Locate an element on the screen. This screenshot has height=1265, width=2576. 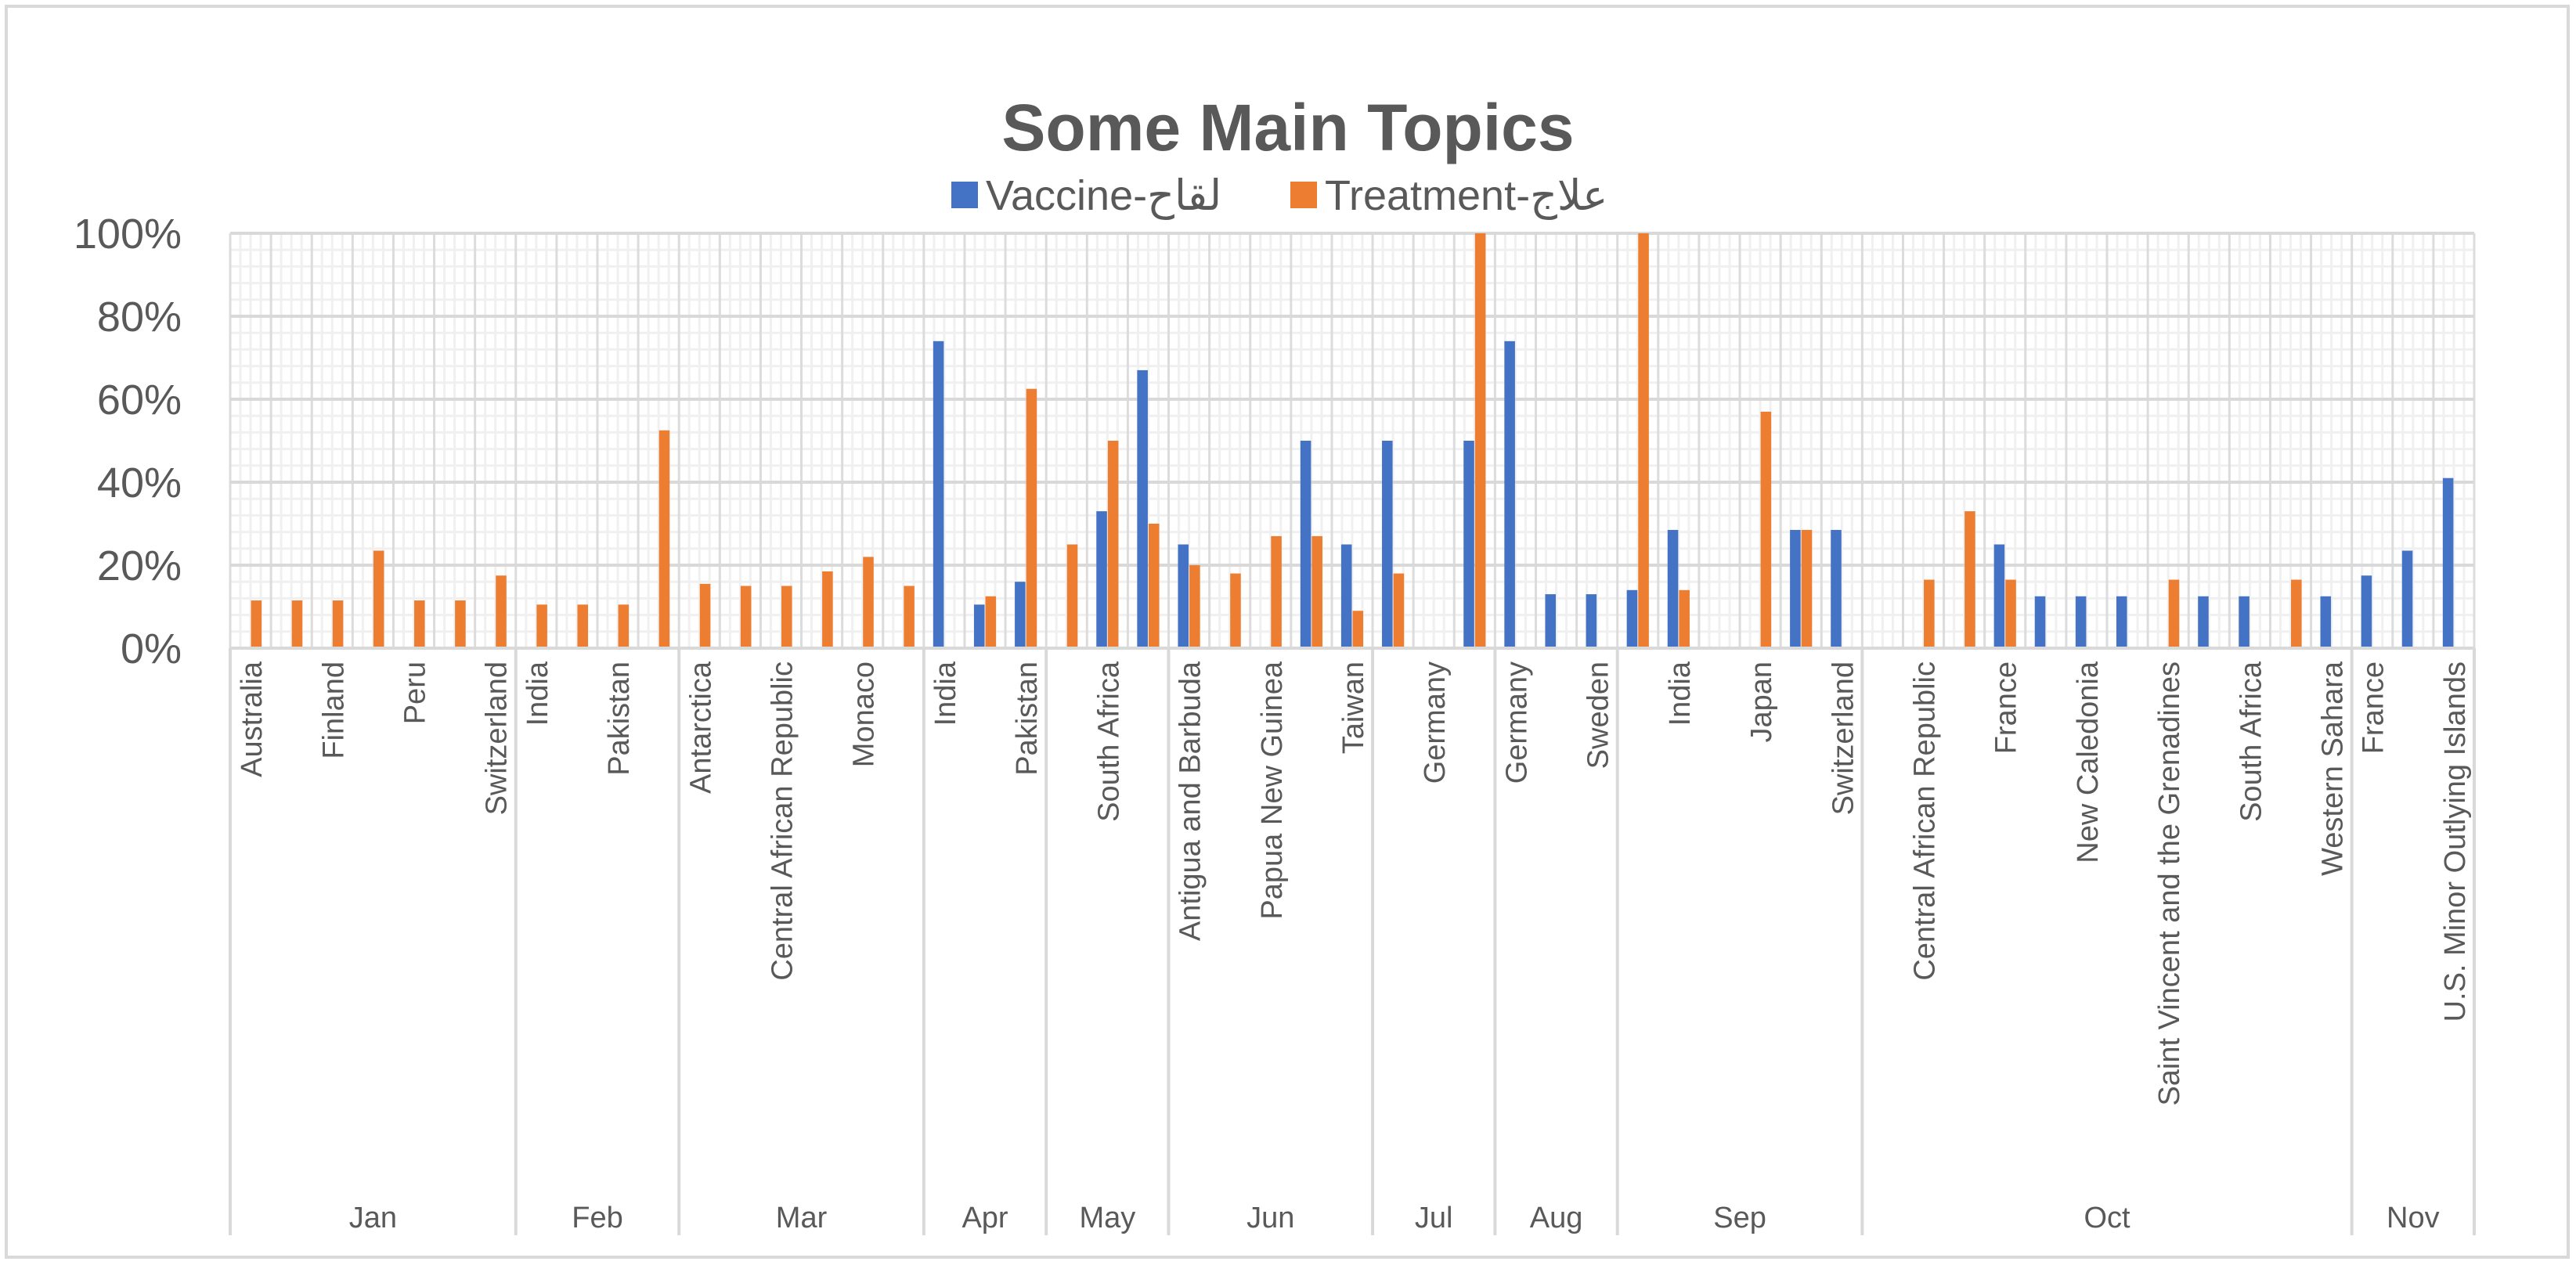
x-category-label: New Caledonia is located at coordinates (2088, 762).